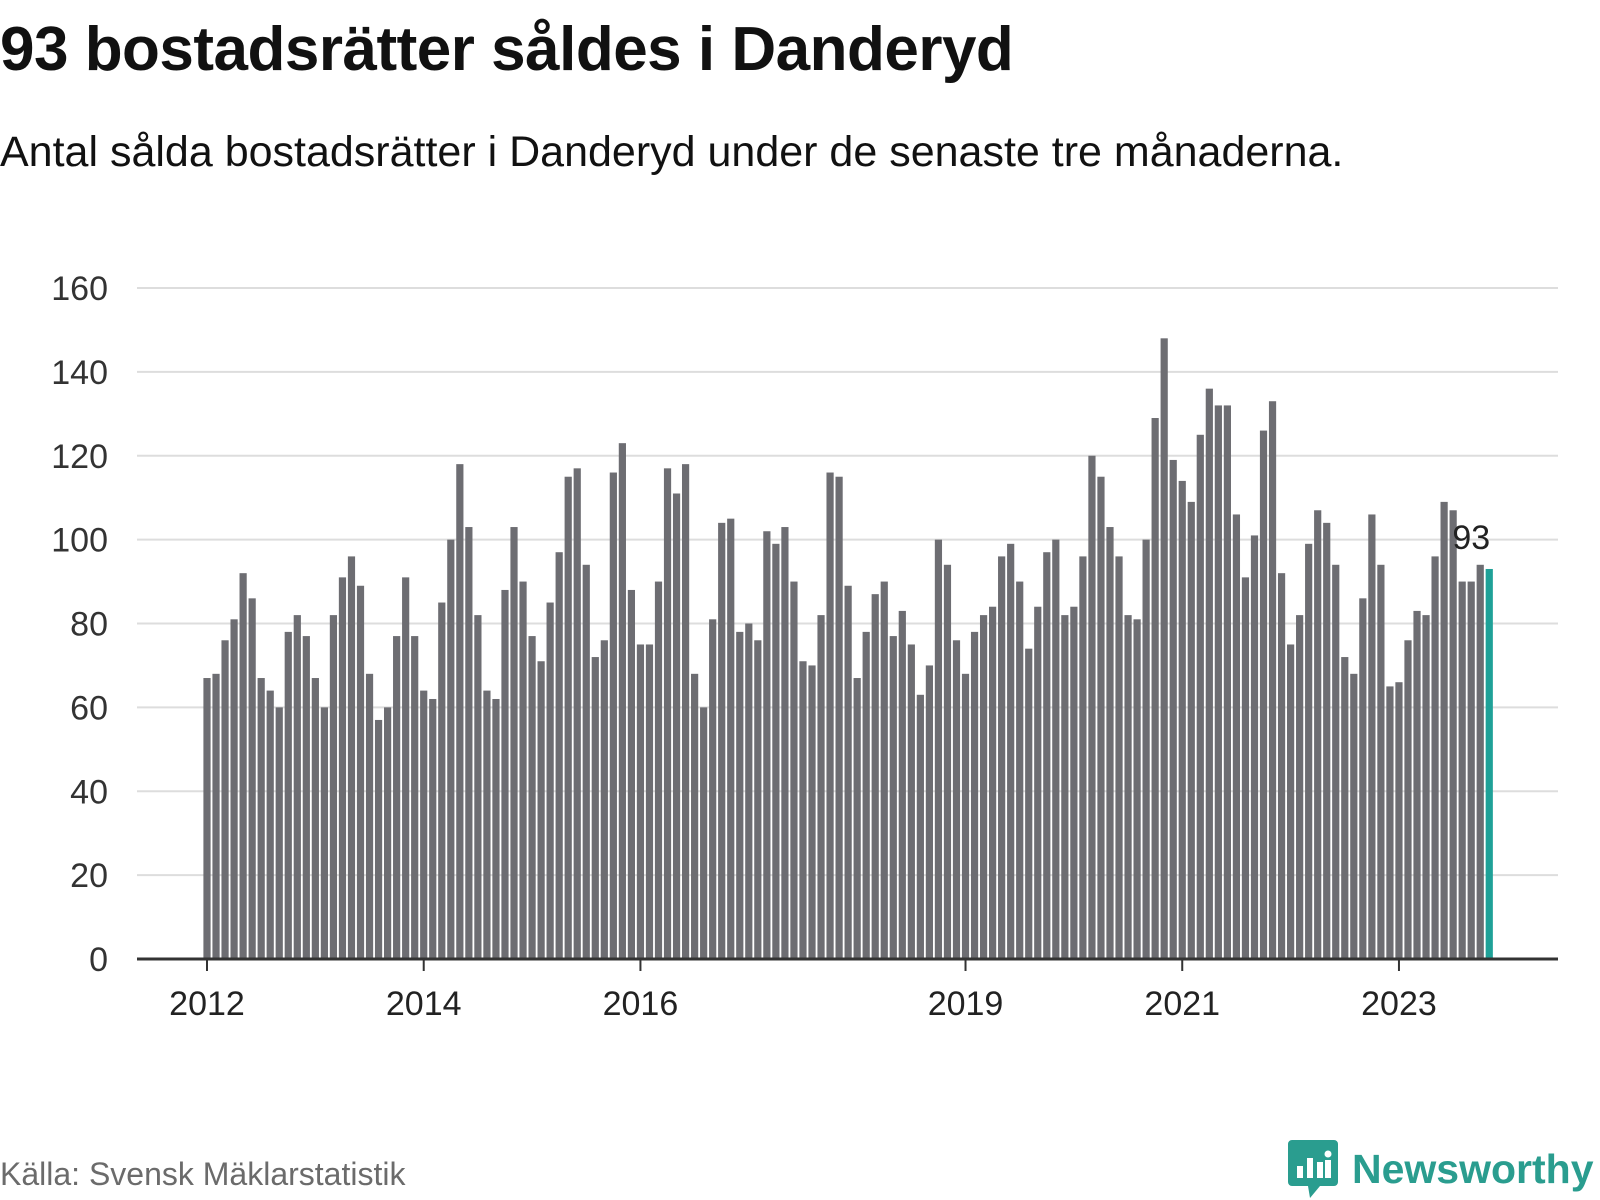 This screenshot has width=1600, height=1200. I want to click on y-tick-label: 40, so click(89, 792).